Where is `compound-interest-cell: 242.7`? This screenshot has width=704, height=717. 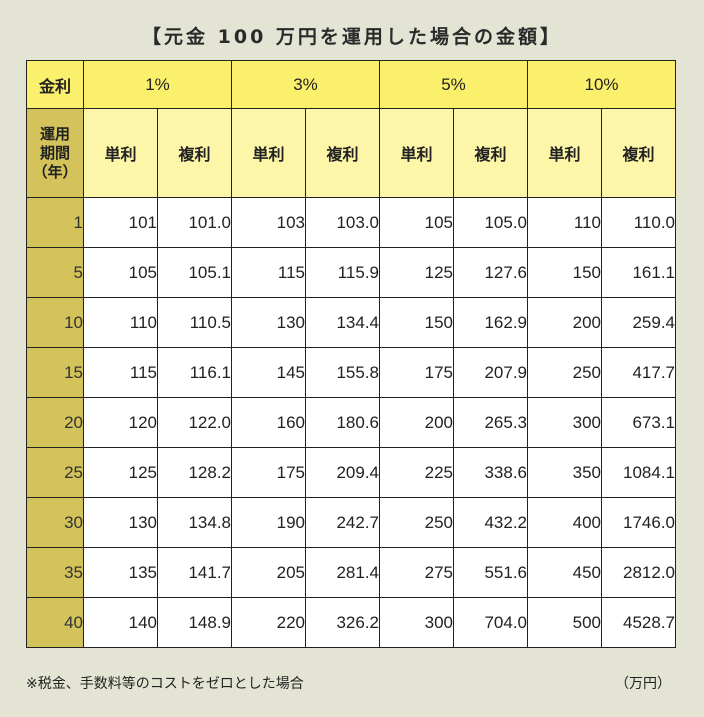 compound-interest-cell: 242.7 is located at coordinates (342, 522).